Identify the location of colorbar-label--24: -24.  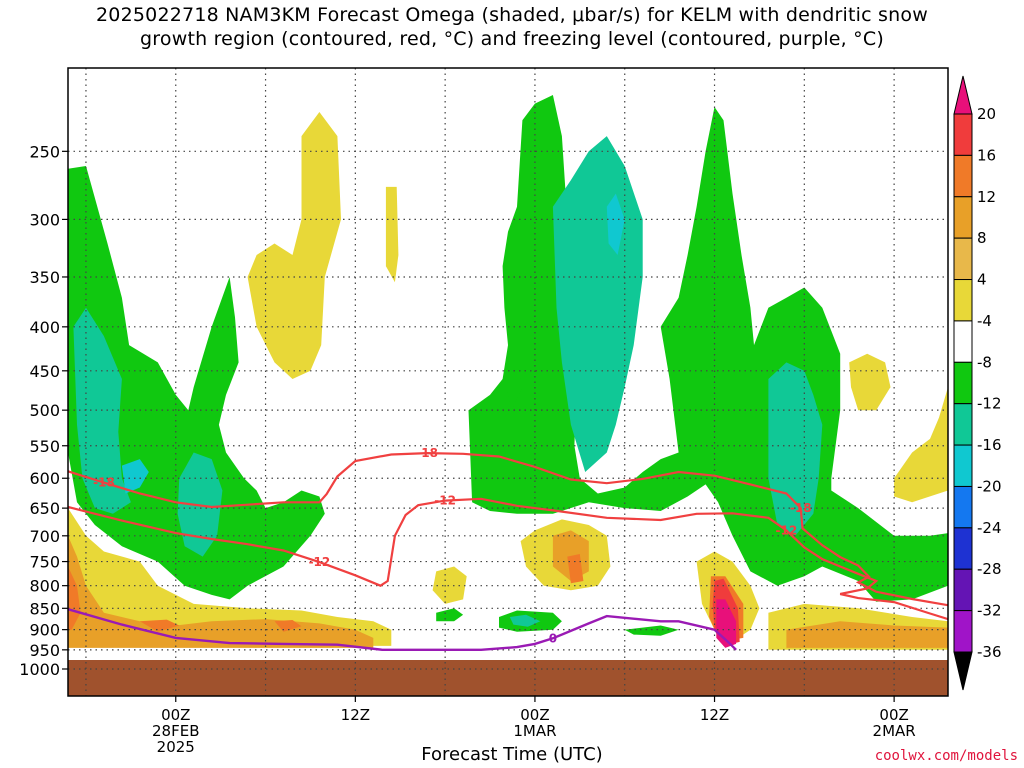
(989, 528).